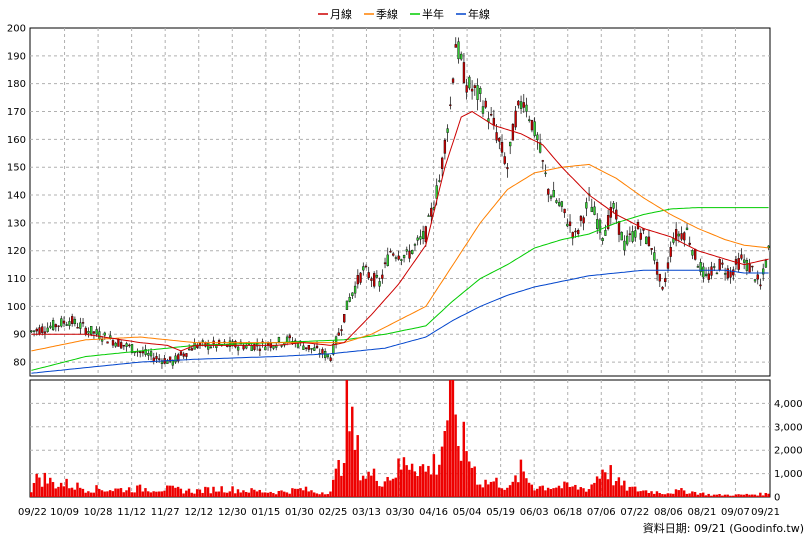 The image size is (808, 540). What do you see at coordinates (701, 512) in the screenshot?
I see `x-tick-label: 08/21` at bounding box center [701, 512].